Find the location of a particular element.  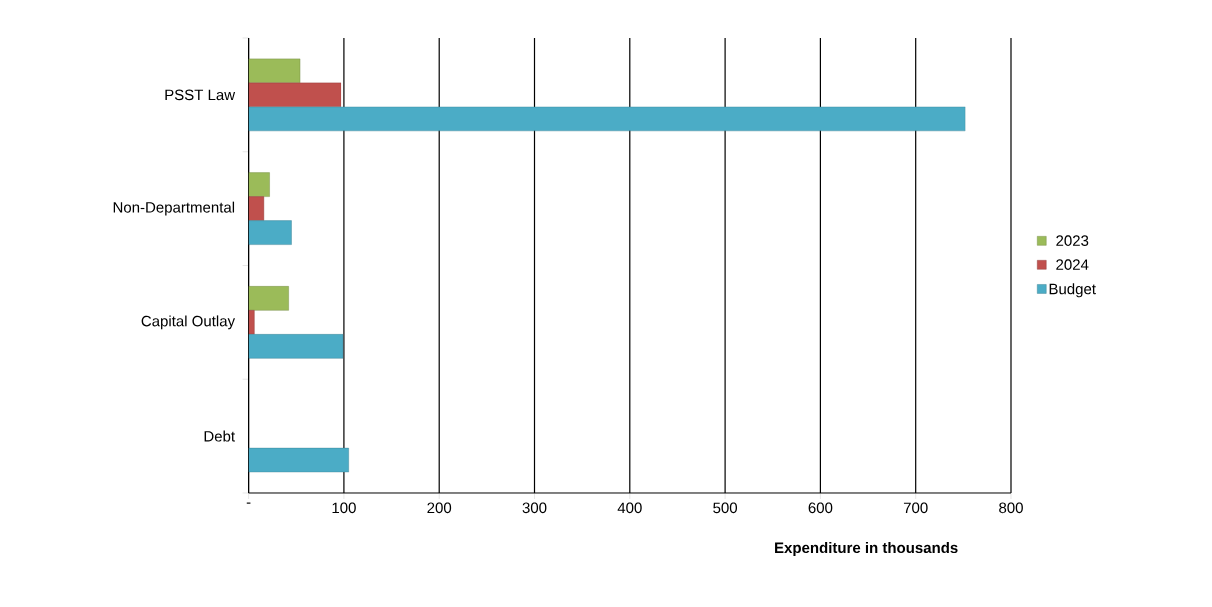

legend-label: Budget is located at coordinates (1072, 290).